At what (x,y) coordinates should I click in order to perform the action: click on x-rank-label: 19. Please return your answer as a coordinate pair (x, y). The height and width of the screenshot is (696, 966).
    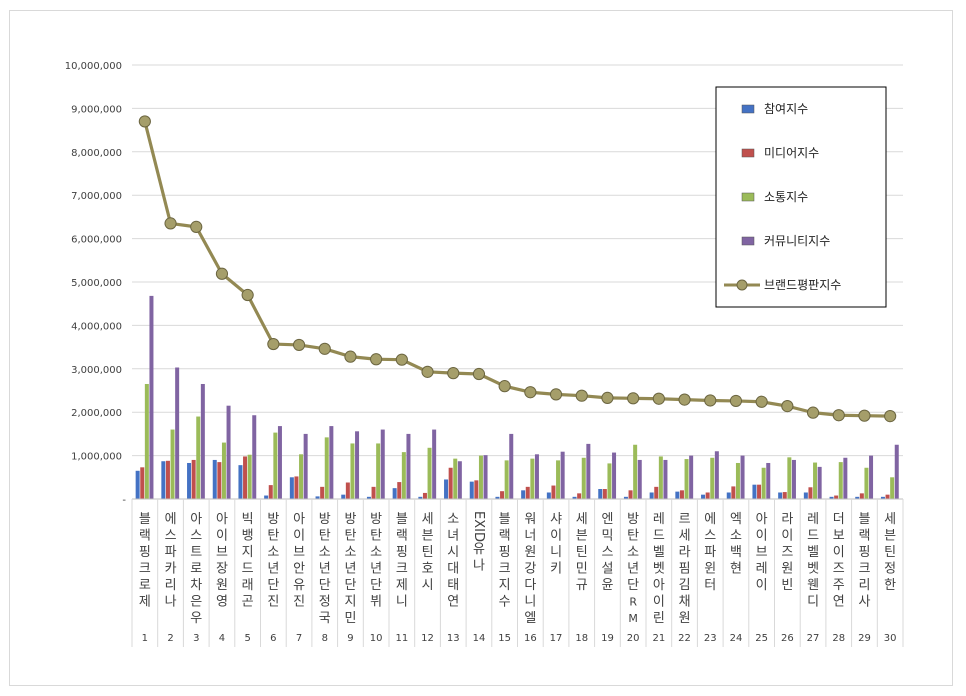
    Looking at the image, I should click on (607, 638).